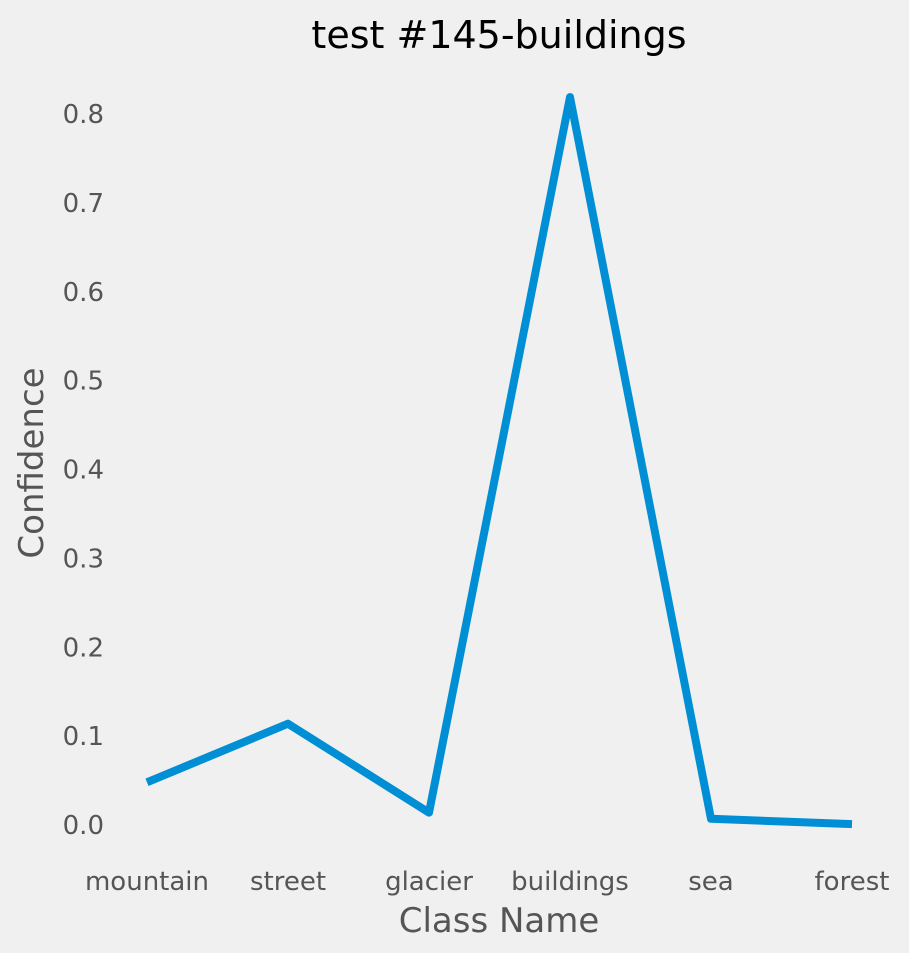 This screenshot has height=953, width=909. I want to click on y-tick-label: 0.6, so click(83, 293).